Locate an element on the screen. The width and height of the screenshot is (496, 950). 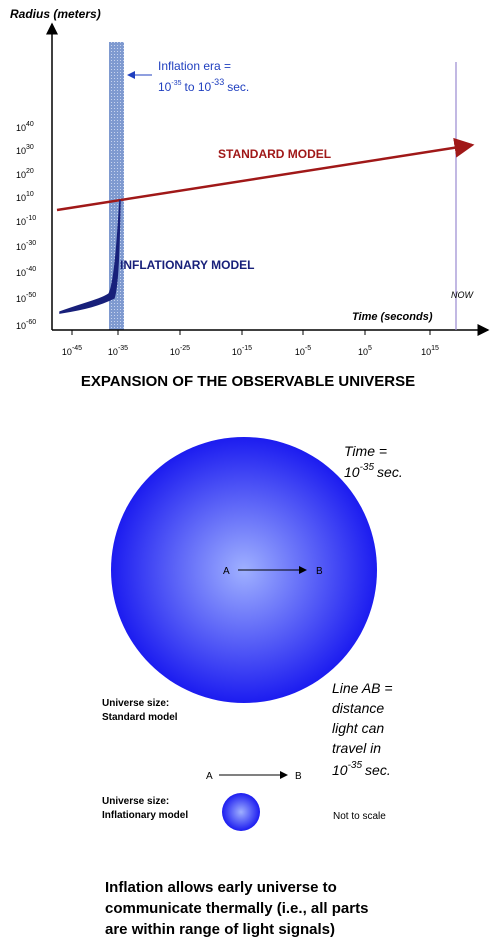
line-ab-text: distance is located at coordinates (358, 708).